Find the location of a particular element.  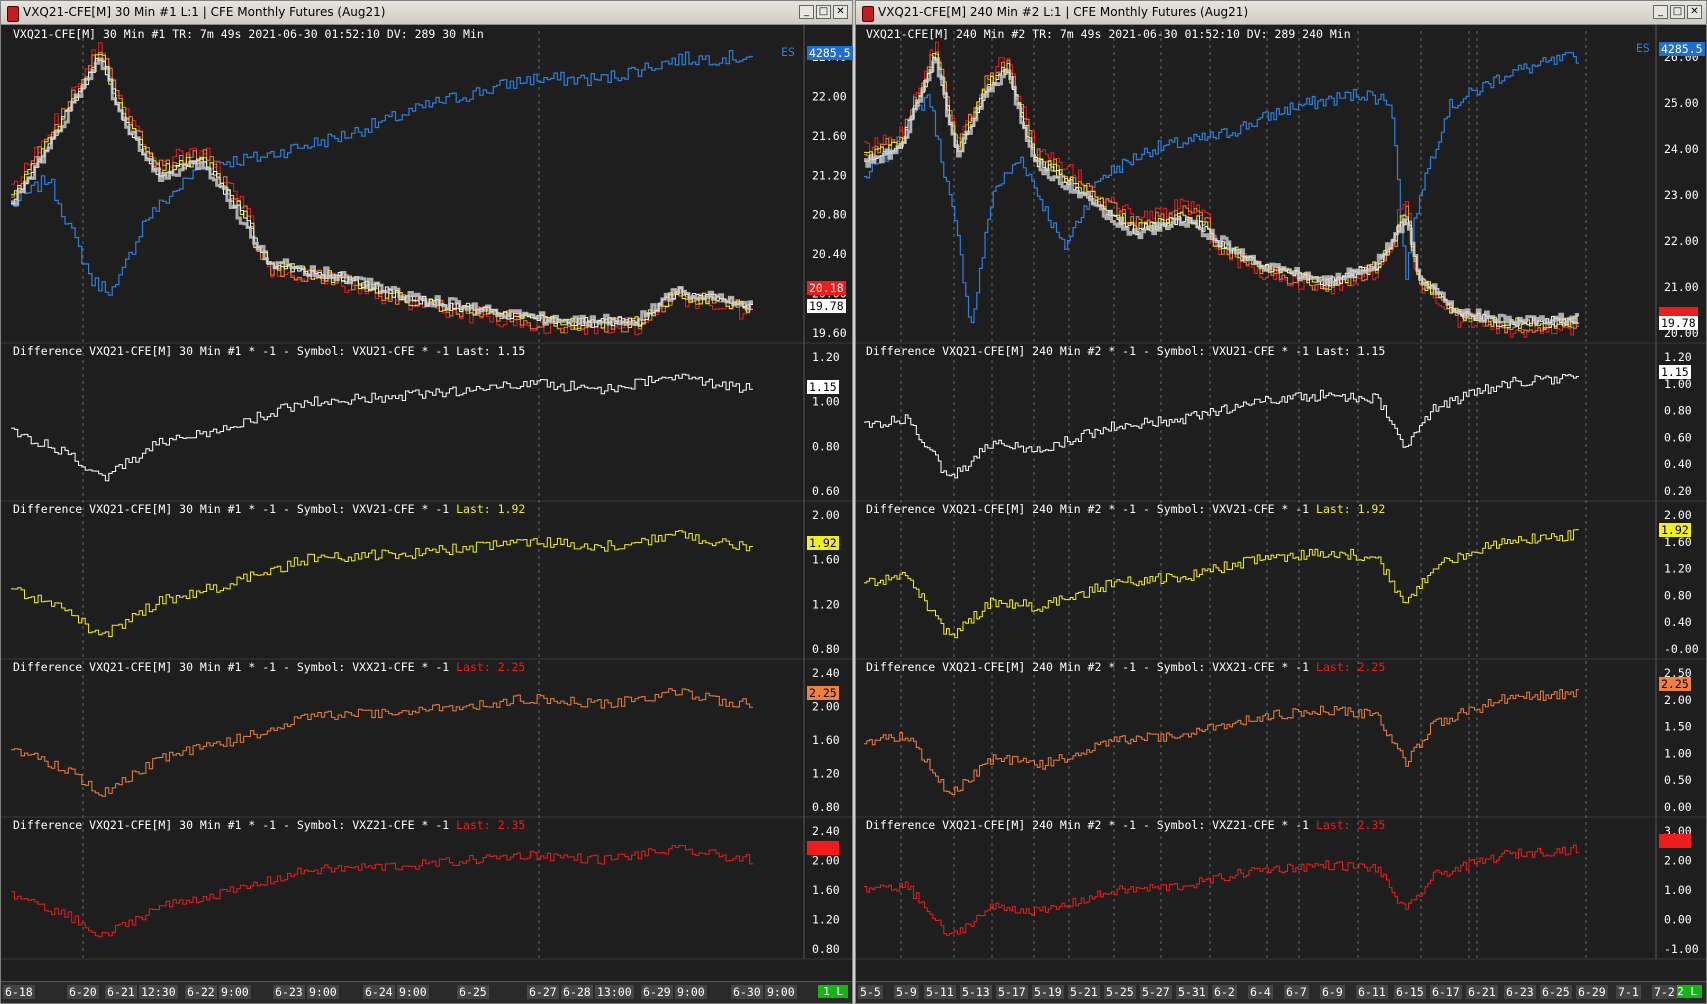

price-tick-label: 20.80 is located at coordinates (829, 215).